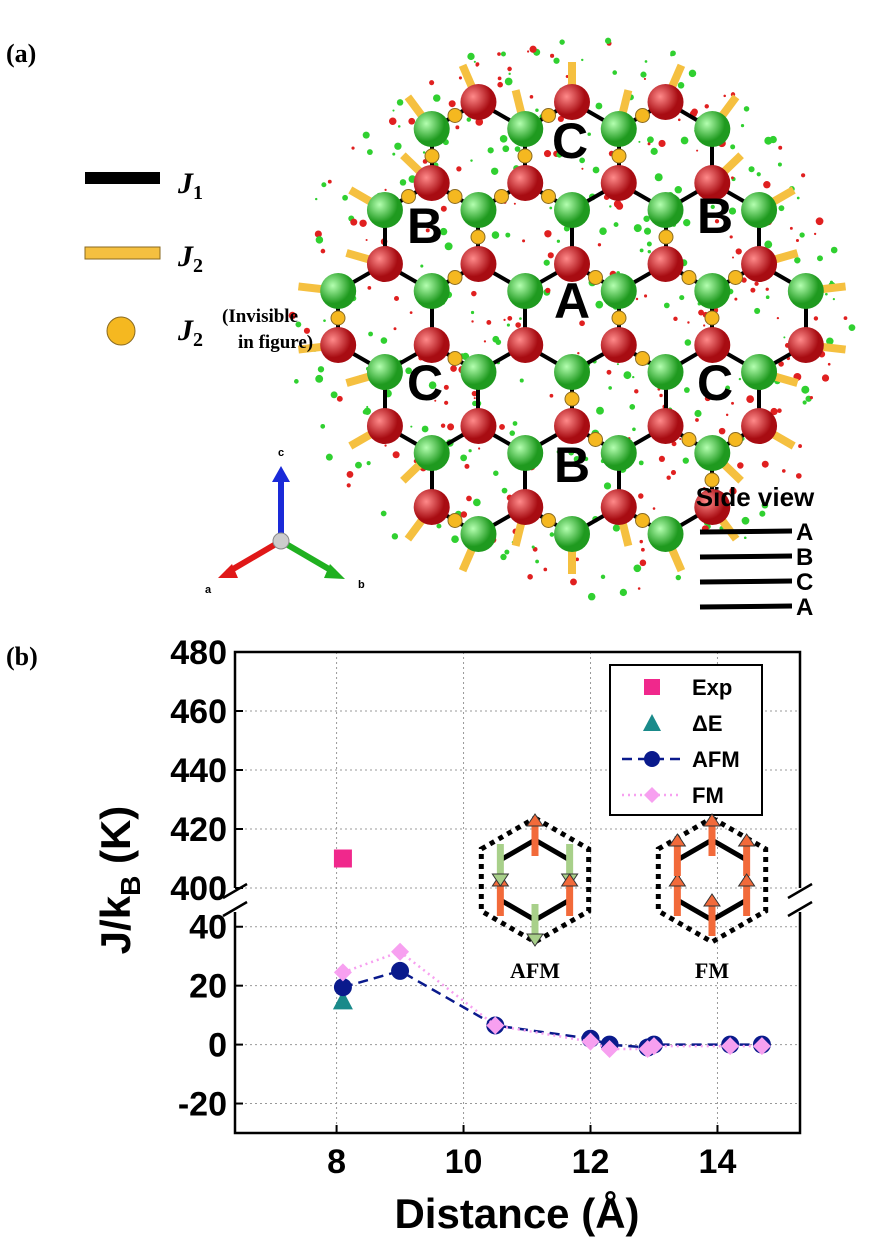 This screenshot has height=1243, width=869. What do you see at coordinates (804, 607) in the screenshot?
I see `layer: A` at bounding box center [804, 607].